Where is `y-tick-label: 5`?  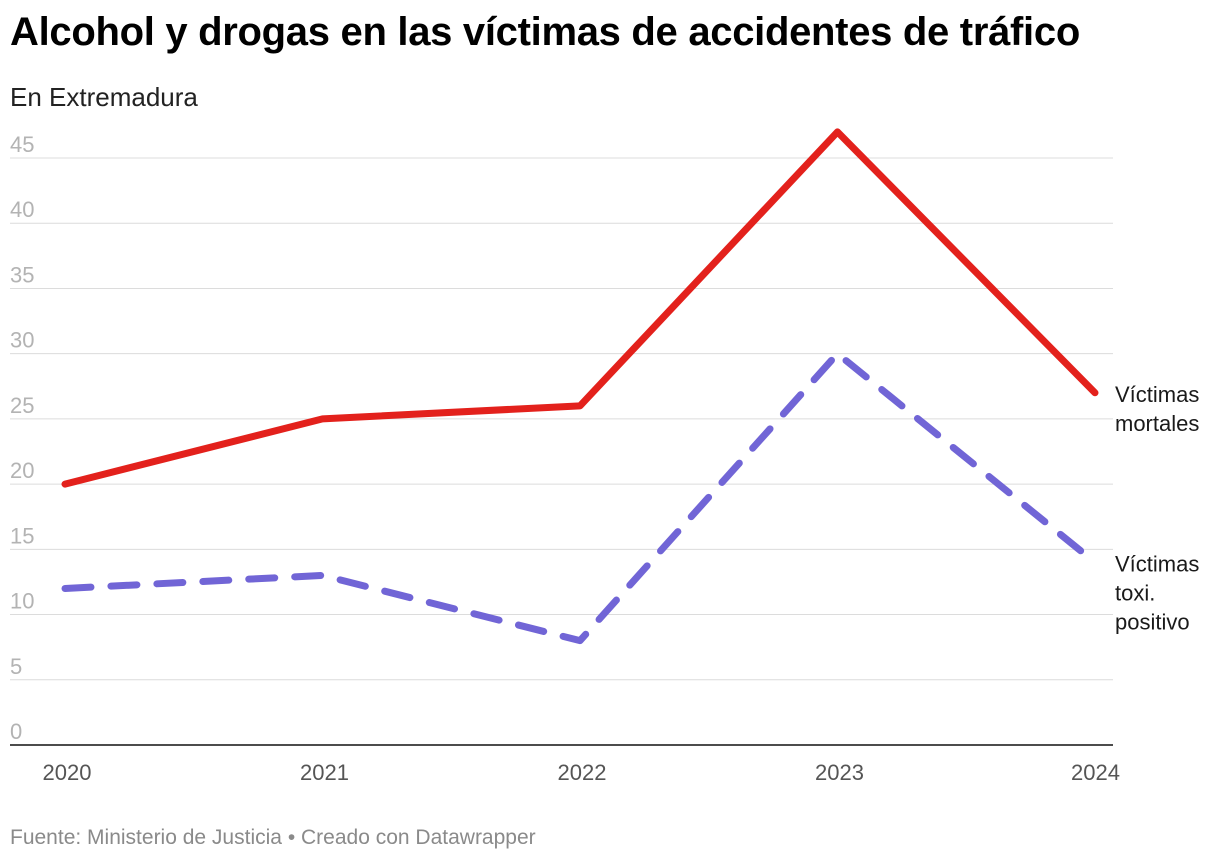
y-tick-label: 5 is located at coordinates (16, 666).